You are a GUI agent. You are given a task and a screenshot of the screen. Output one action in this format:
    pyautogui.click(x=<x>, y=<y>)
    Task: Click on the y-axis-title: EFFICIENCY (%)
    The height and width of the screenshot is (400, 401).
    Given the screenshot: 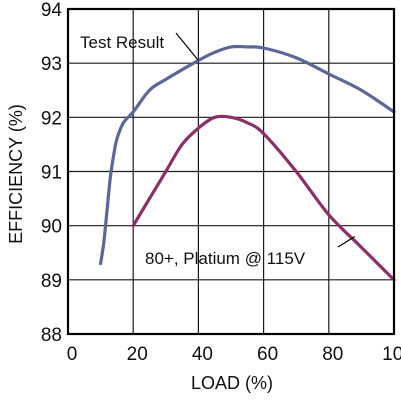 What is the action you would take?
    pyautogui.click(x=16, y=174)
    